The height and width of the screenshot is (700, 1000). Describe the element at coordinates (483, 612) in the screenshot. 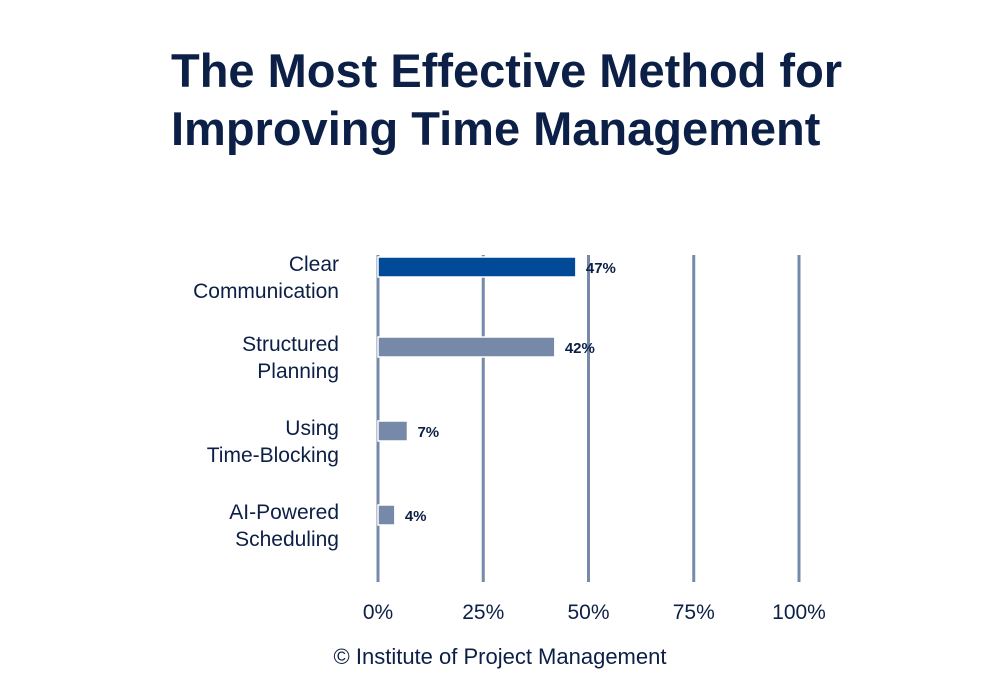

I see `x-tick-label: 25%` at that location.